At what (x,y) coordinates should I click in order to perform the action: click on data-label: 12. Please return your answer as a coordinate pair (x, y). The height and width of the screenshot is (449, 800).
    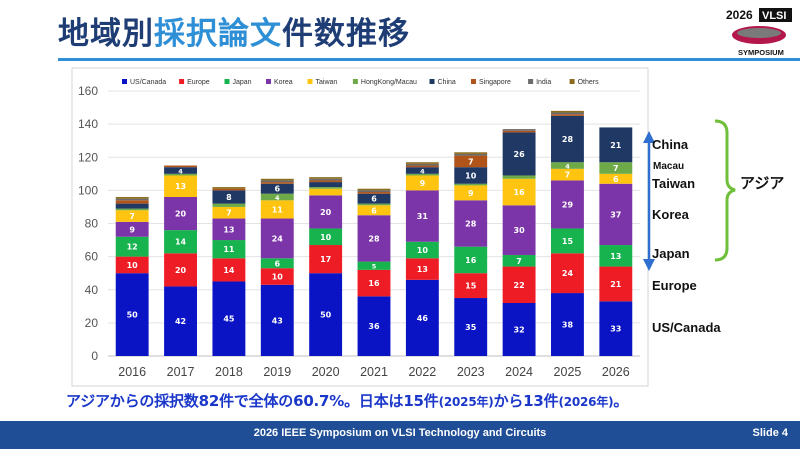
    Looking at the image, I should click on (132, 247).